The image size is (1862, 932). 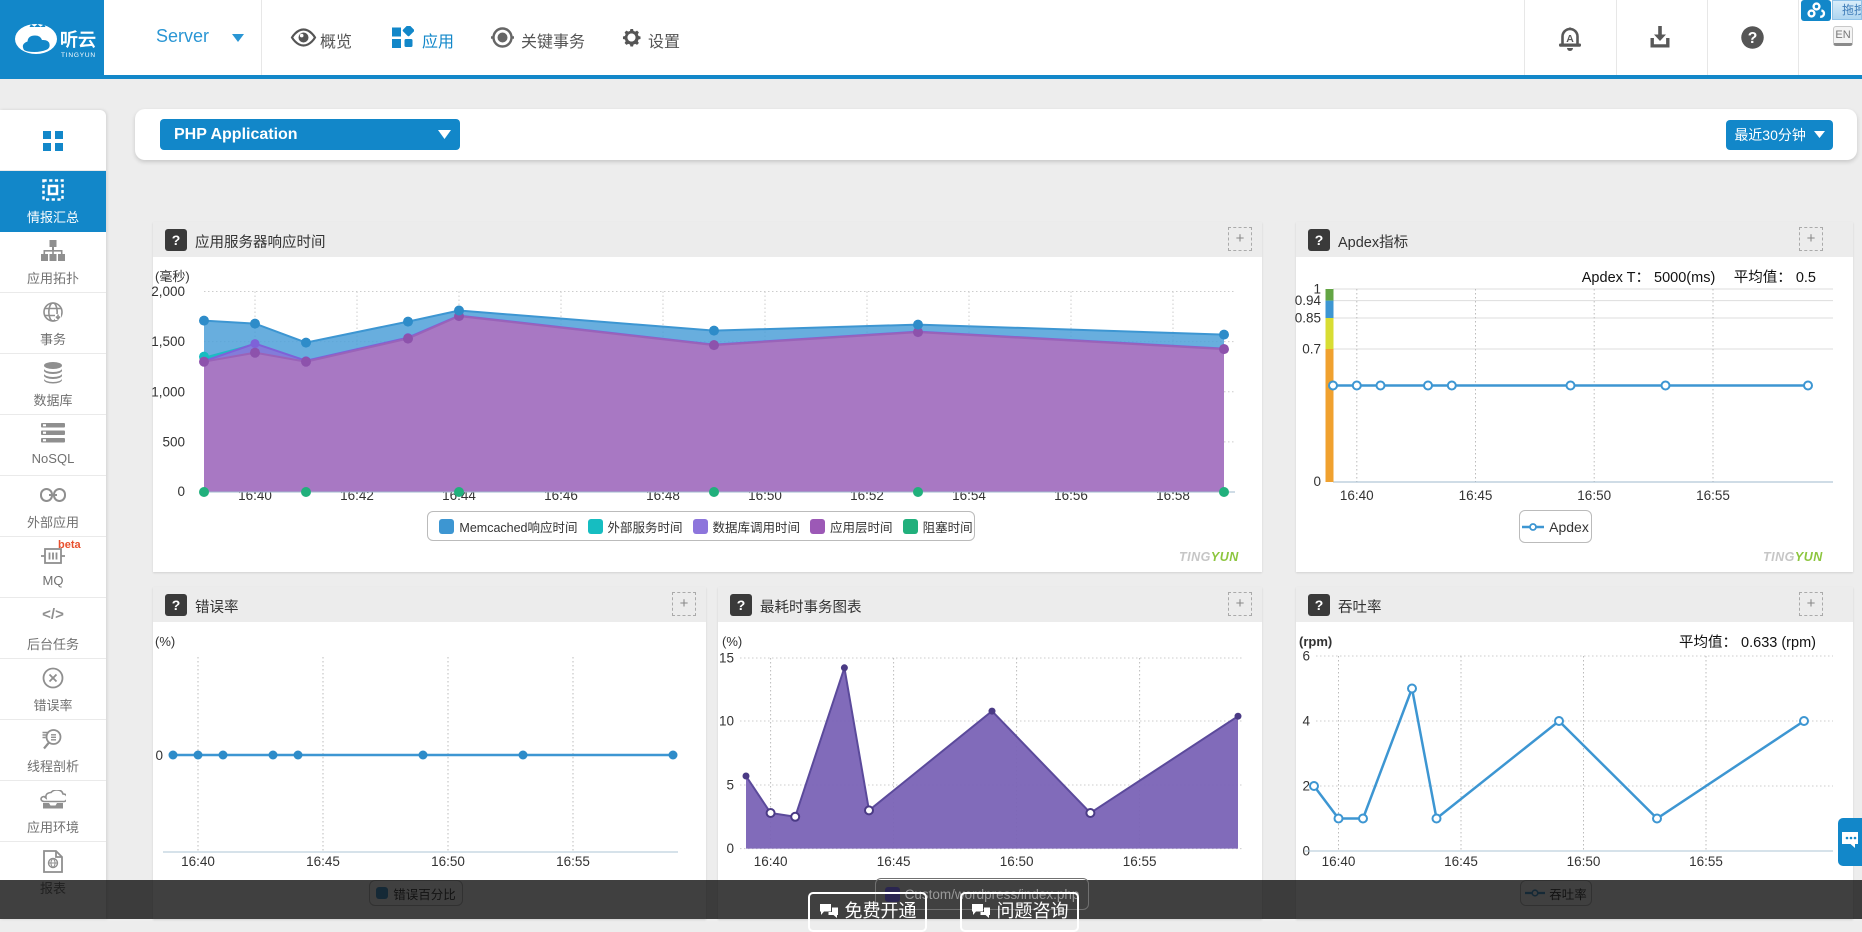 I want to click on svg-text: 听云, so click(x=78, y=39).